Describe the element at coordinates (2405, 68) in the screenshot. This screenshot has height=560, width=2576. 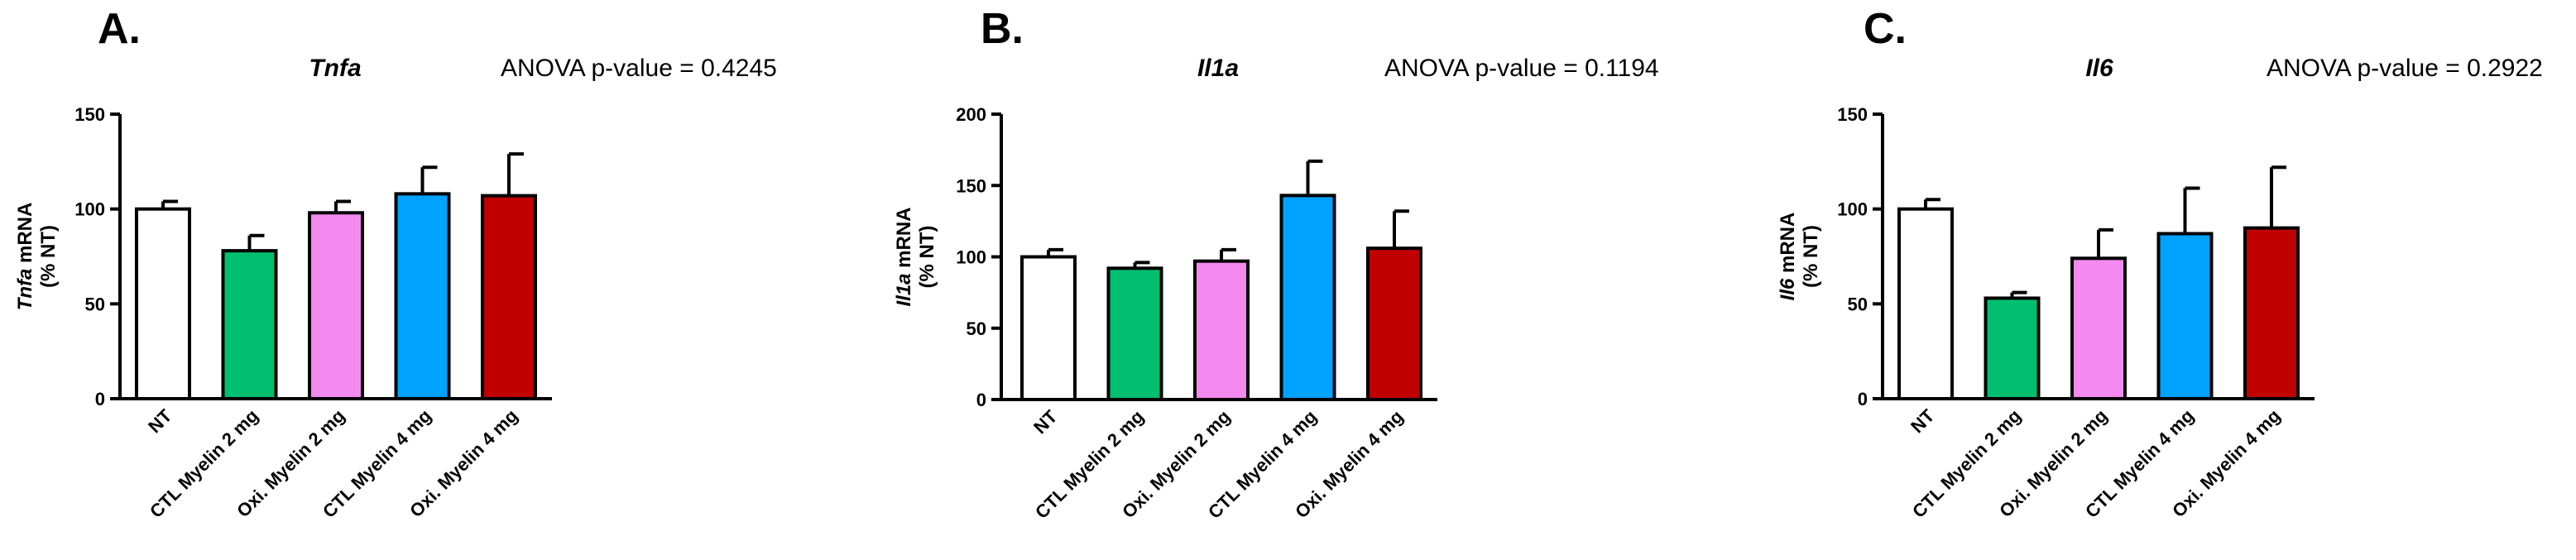
I see `anova-annotation: ANOVA p-value = 0.2922` at that location.